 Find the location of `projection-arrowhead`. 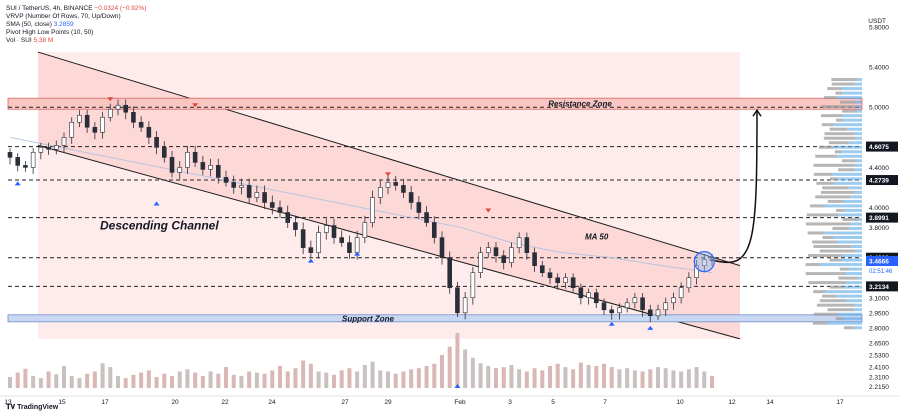

projection-arrowhead is located at coordinates (757, 112).